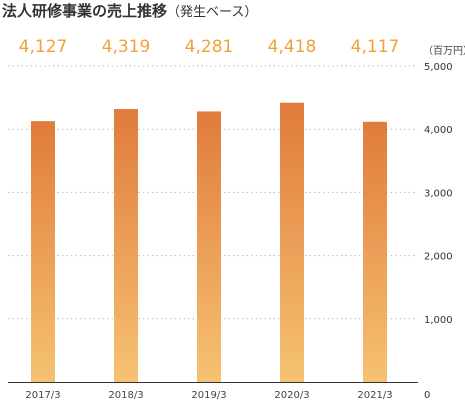  What do you see at coordinates (438, 67) in the screenshot?
I see `y-tick-label: 5,000` at bounding box center [438, 67].